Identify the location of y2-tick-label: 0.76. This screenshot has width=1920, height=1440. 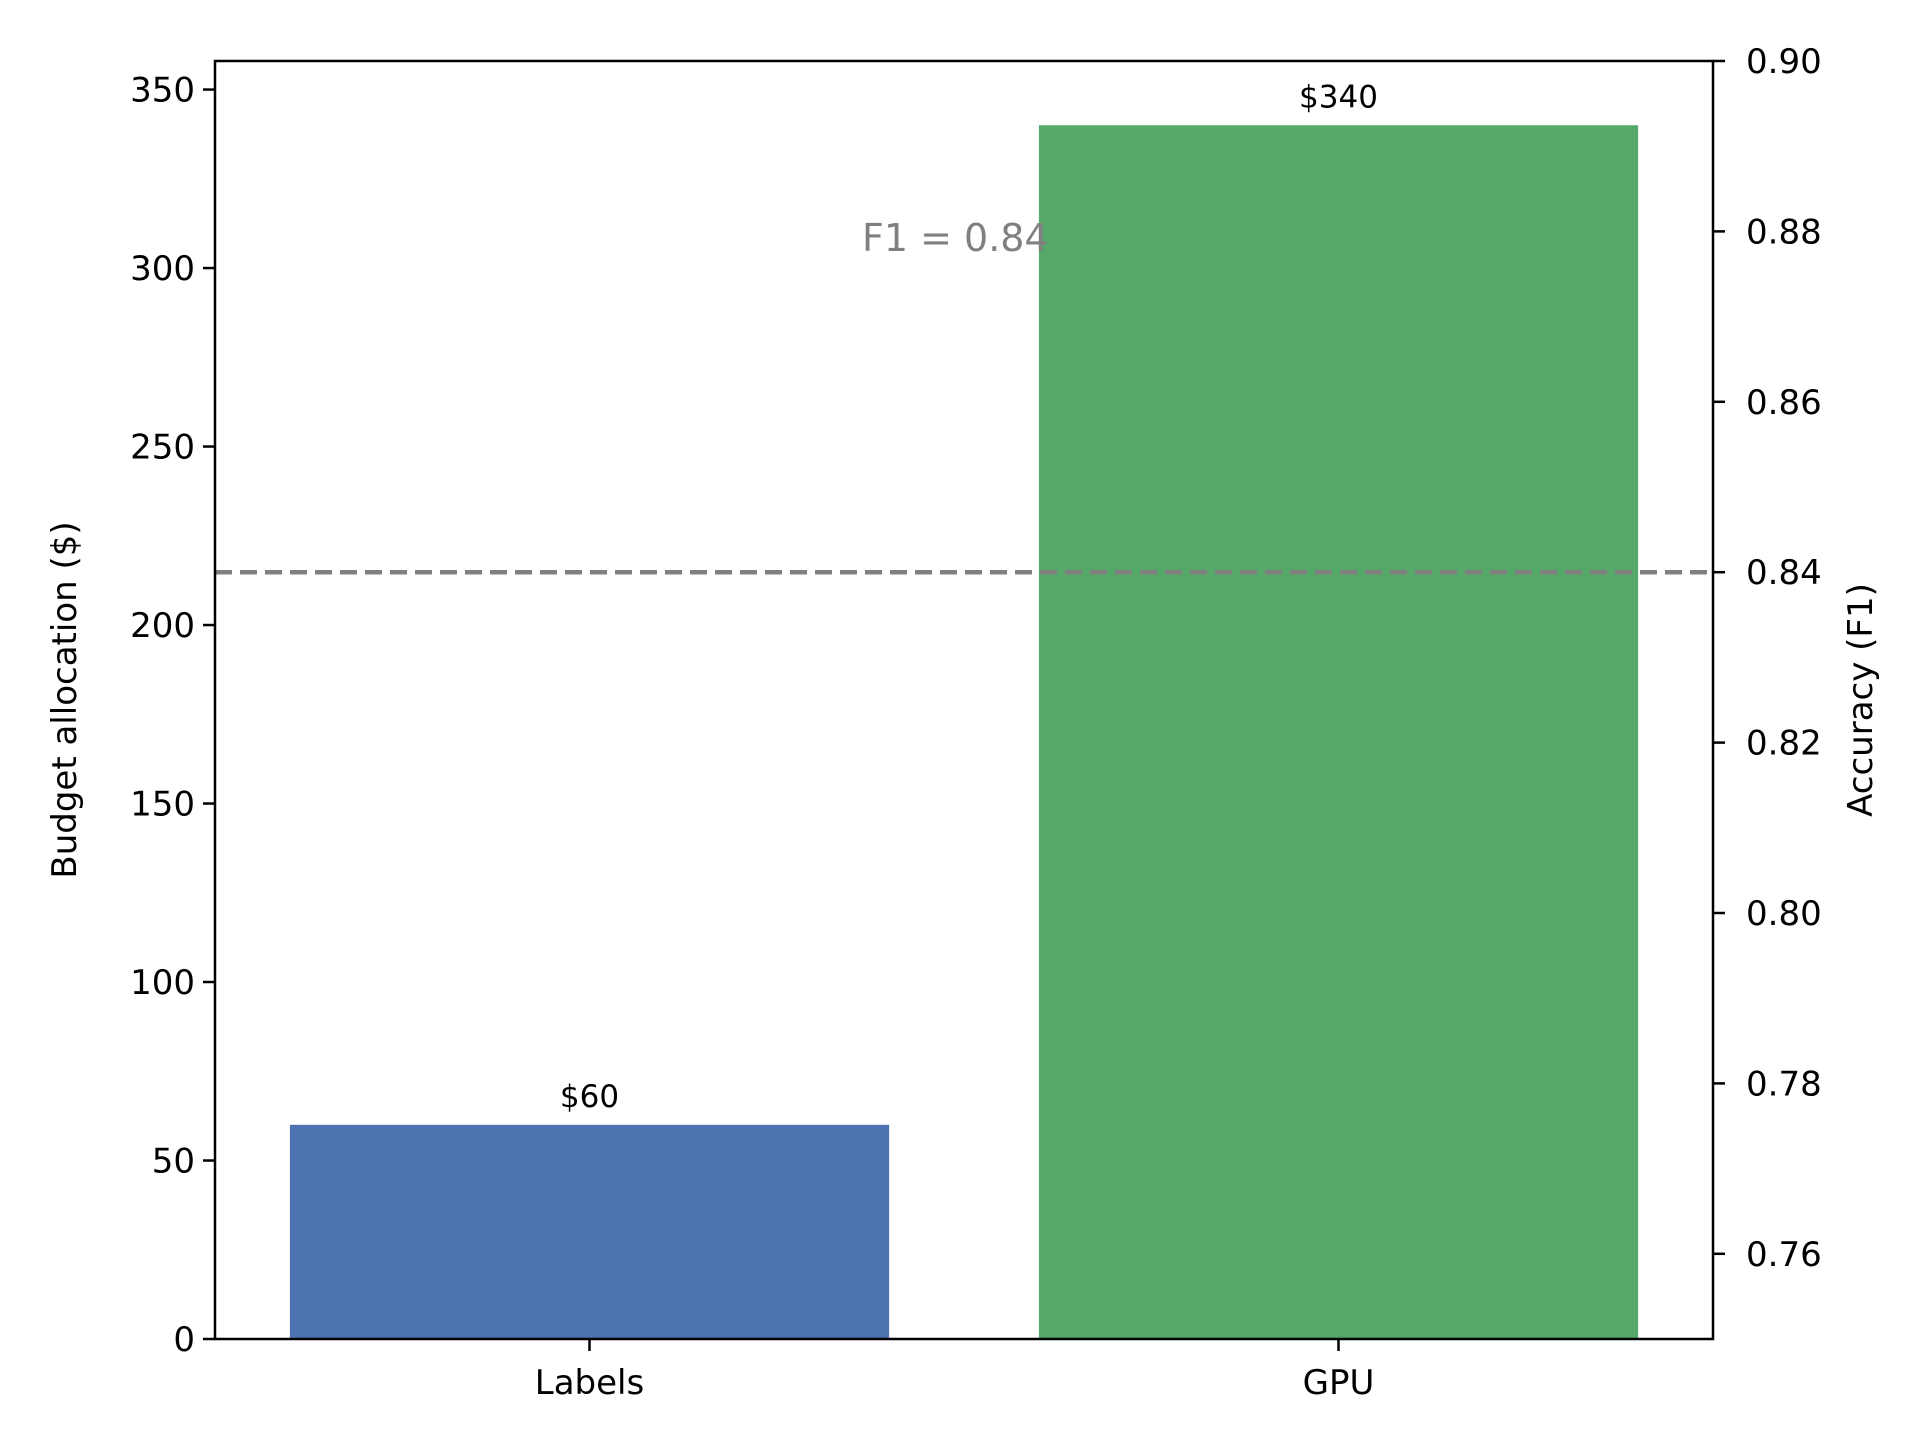
(1784, 1255).